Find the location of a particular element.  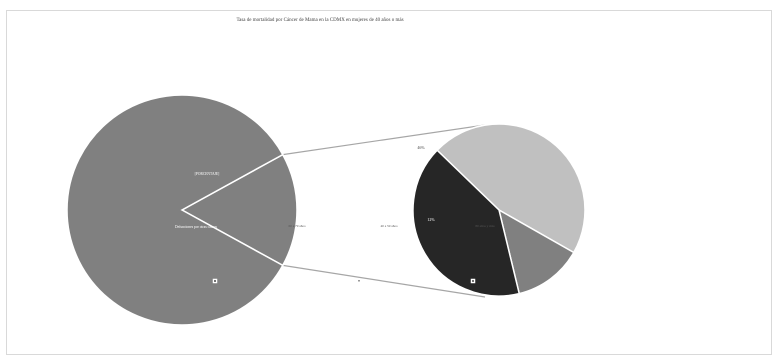

connector-line-bottom is located at coordinates (384, 281).